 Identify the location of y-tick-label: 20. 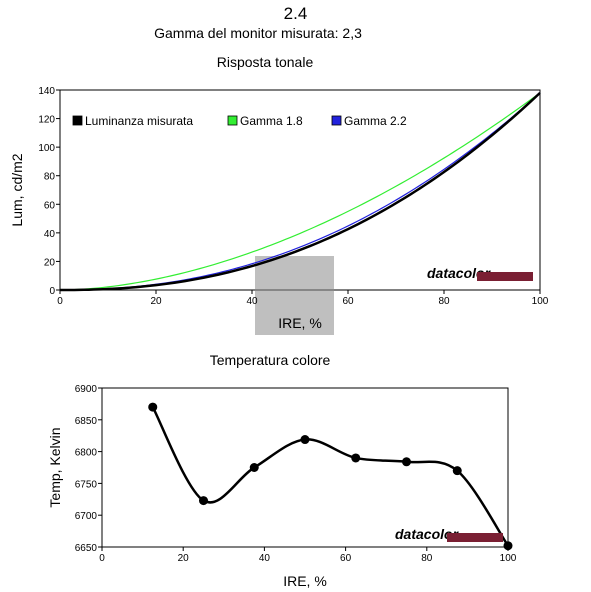
(50, 262).